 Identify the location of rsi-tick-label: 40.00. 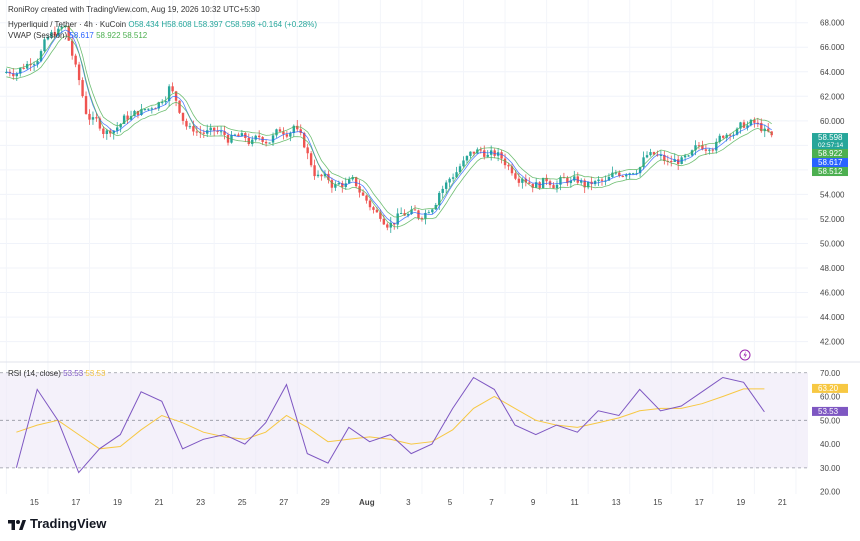
(830, 444).